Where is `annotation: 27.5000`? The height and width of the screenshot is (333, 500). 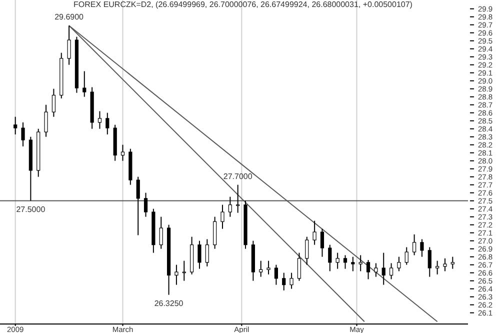 annotation: 27.5000 is located at coordinates (31, 209).